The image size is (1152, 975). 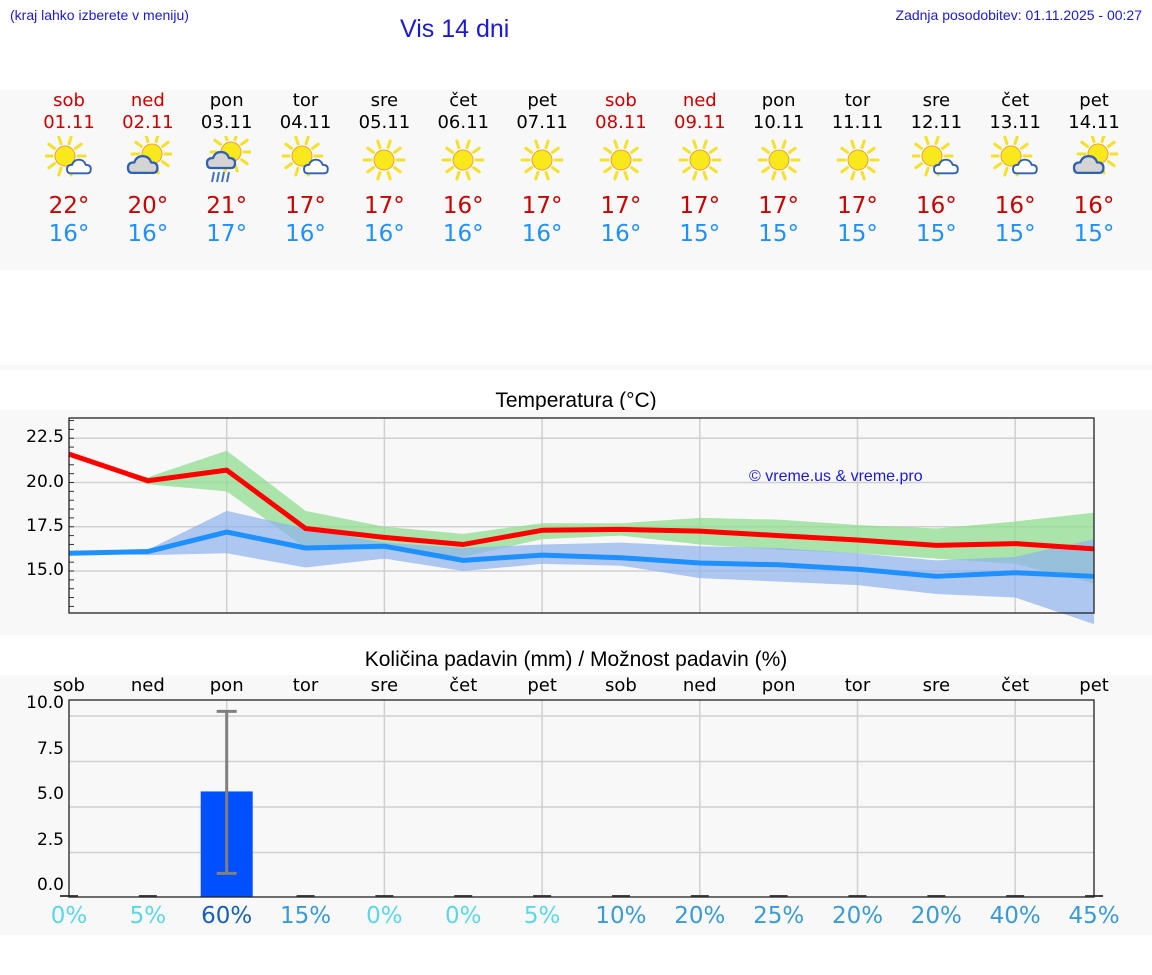 I want to click on precip-day-label: pet, so click(x=1094, y=685).